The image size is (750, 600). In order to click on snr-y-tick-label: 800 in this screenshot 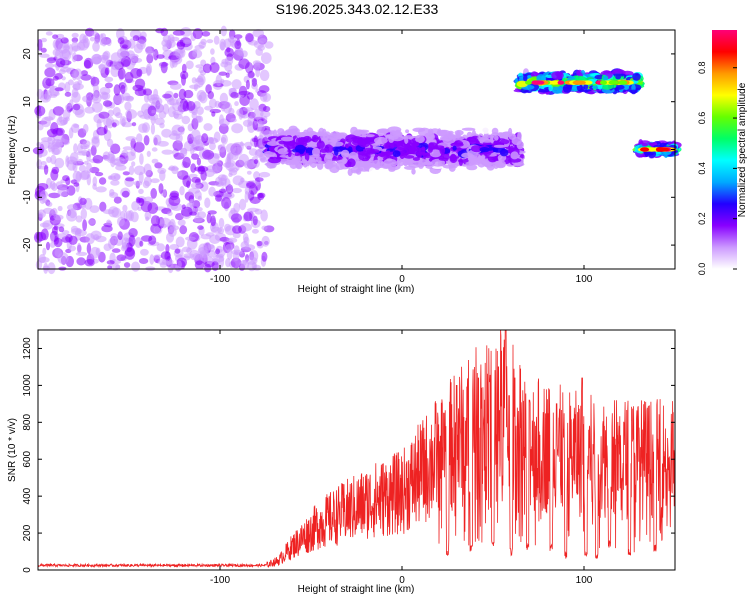, I will do `click(27, 422)`.